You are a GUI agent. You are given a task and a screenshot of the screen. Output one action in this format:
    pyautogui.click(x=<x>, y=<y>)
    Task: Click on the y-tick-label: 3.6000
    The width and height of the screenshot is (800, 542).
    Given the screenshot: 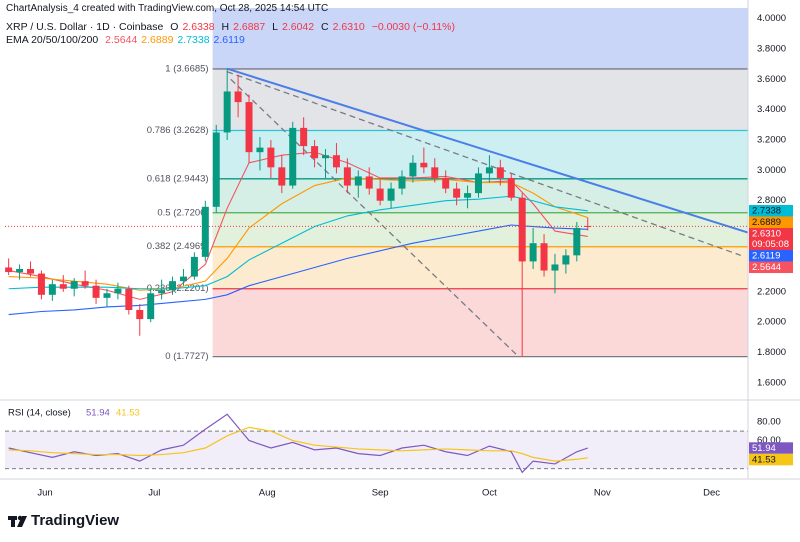 What is the action you would take?
    pyautogui.click(x=771, y=79)
    